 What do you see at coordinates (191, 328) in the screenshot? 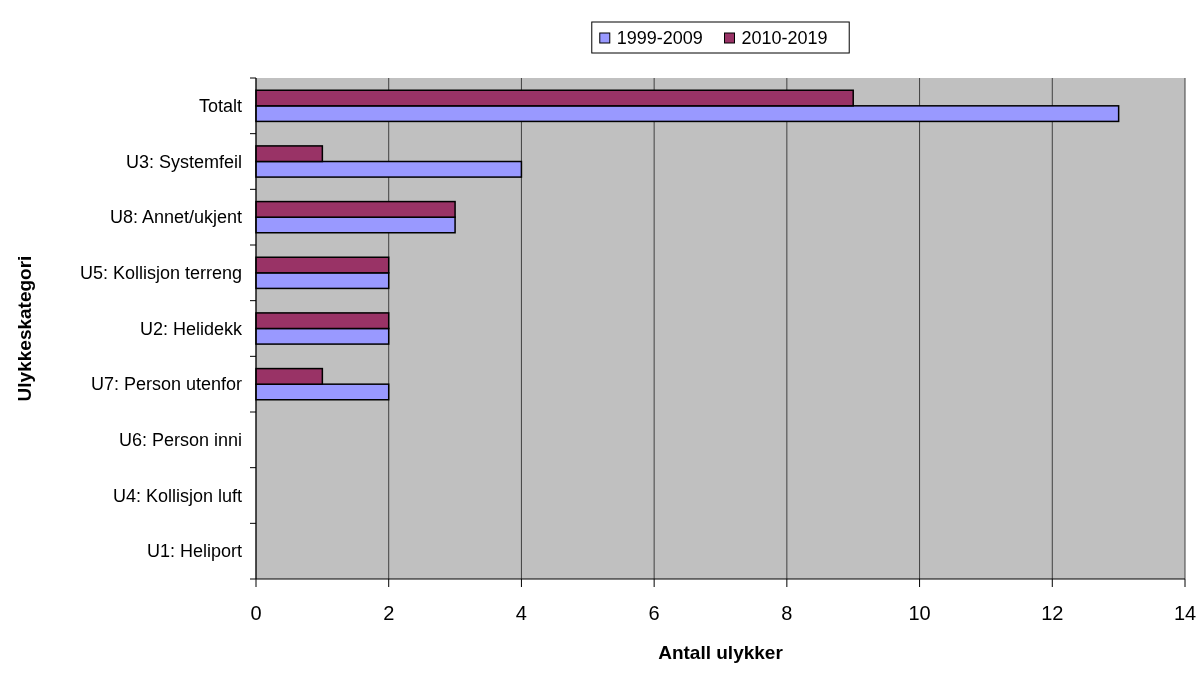
I see `y-tick-label: U2: Helidekk` at bounding box center [191, 328].